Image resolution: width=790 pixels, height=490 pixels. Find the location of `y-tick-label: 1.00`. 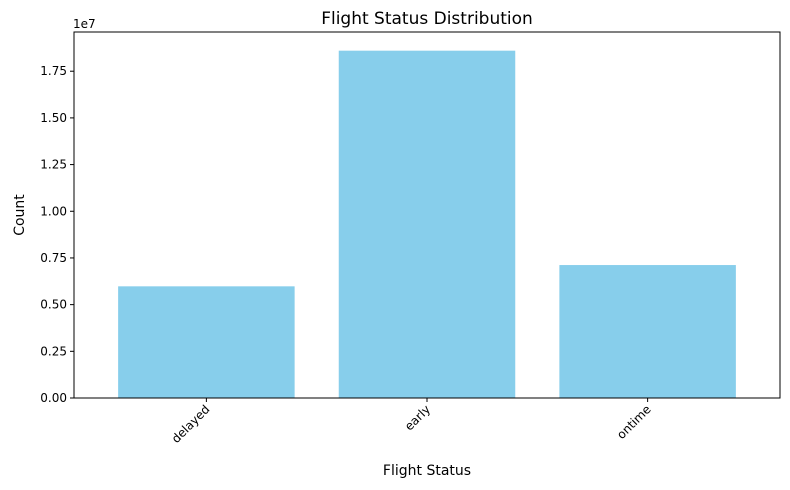

y-tick-label: 1.00 is located at coordinates (53, 211).